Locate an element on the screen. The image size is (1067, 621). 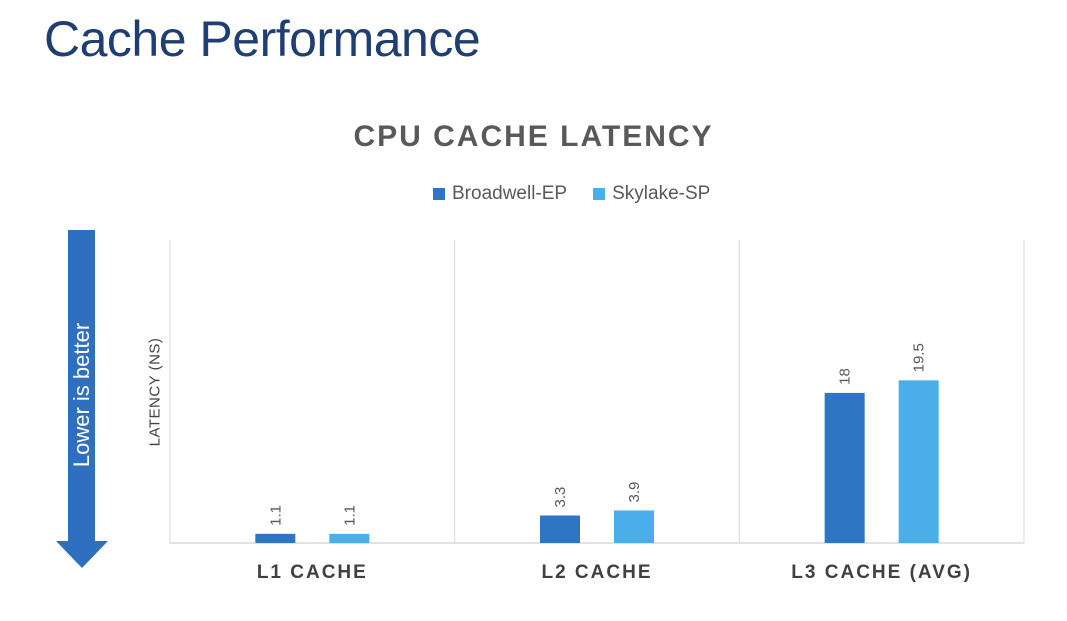
down-arrow-icon is located at coordinates (82, 399).